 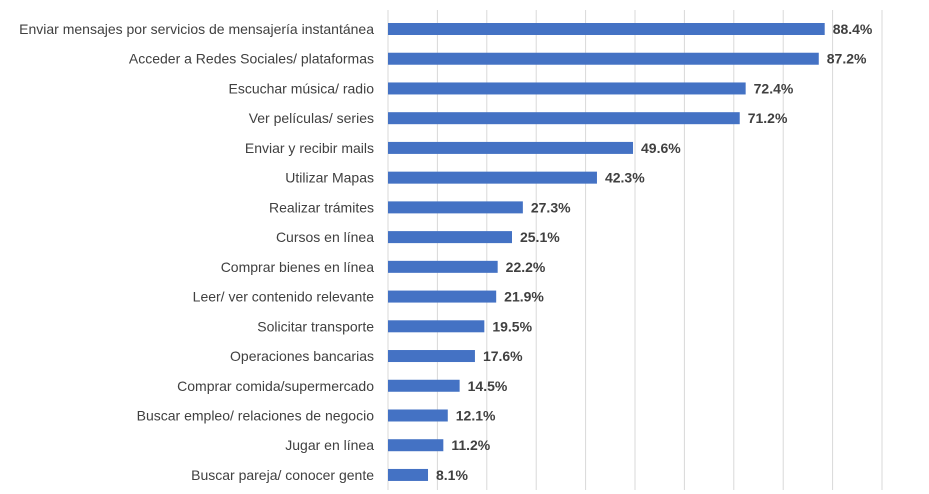 What do you see at coordinates (321, 207) in the screenshot?
I see `category-label: Realizar trámites` at bounding box center [321, 207].